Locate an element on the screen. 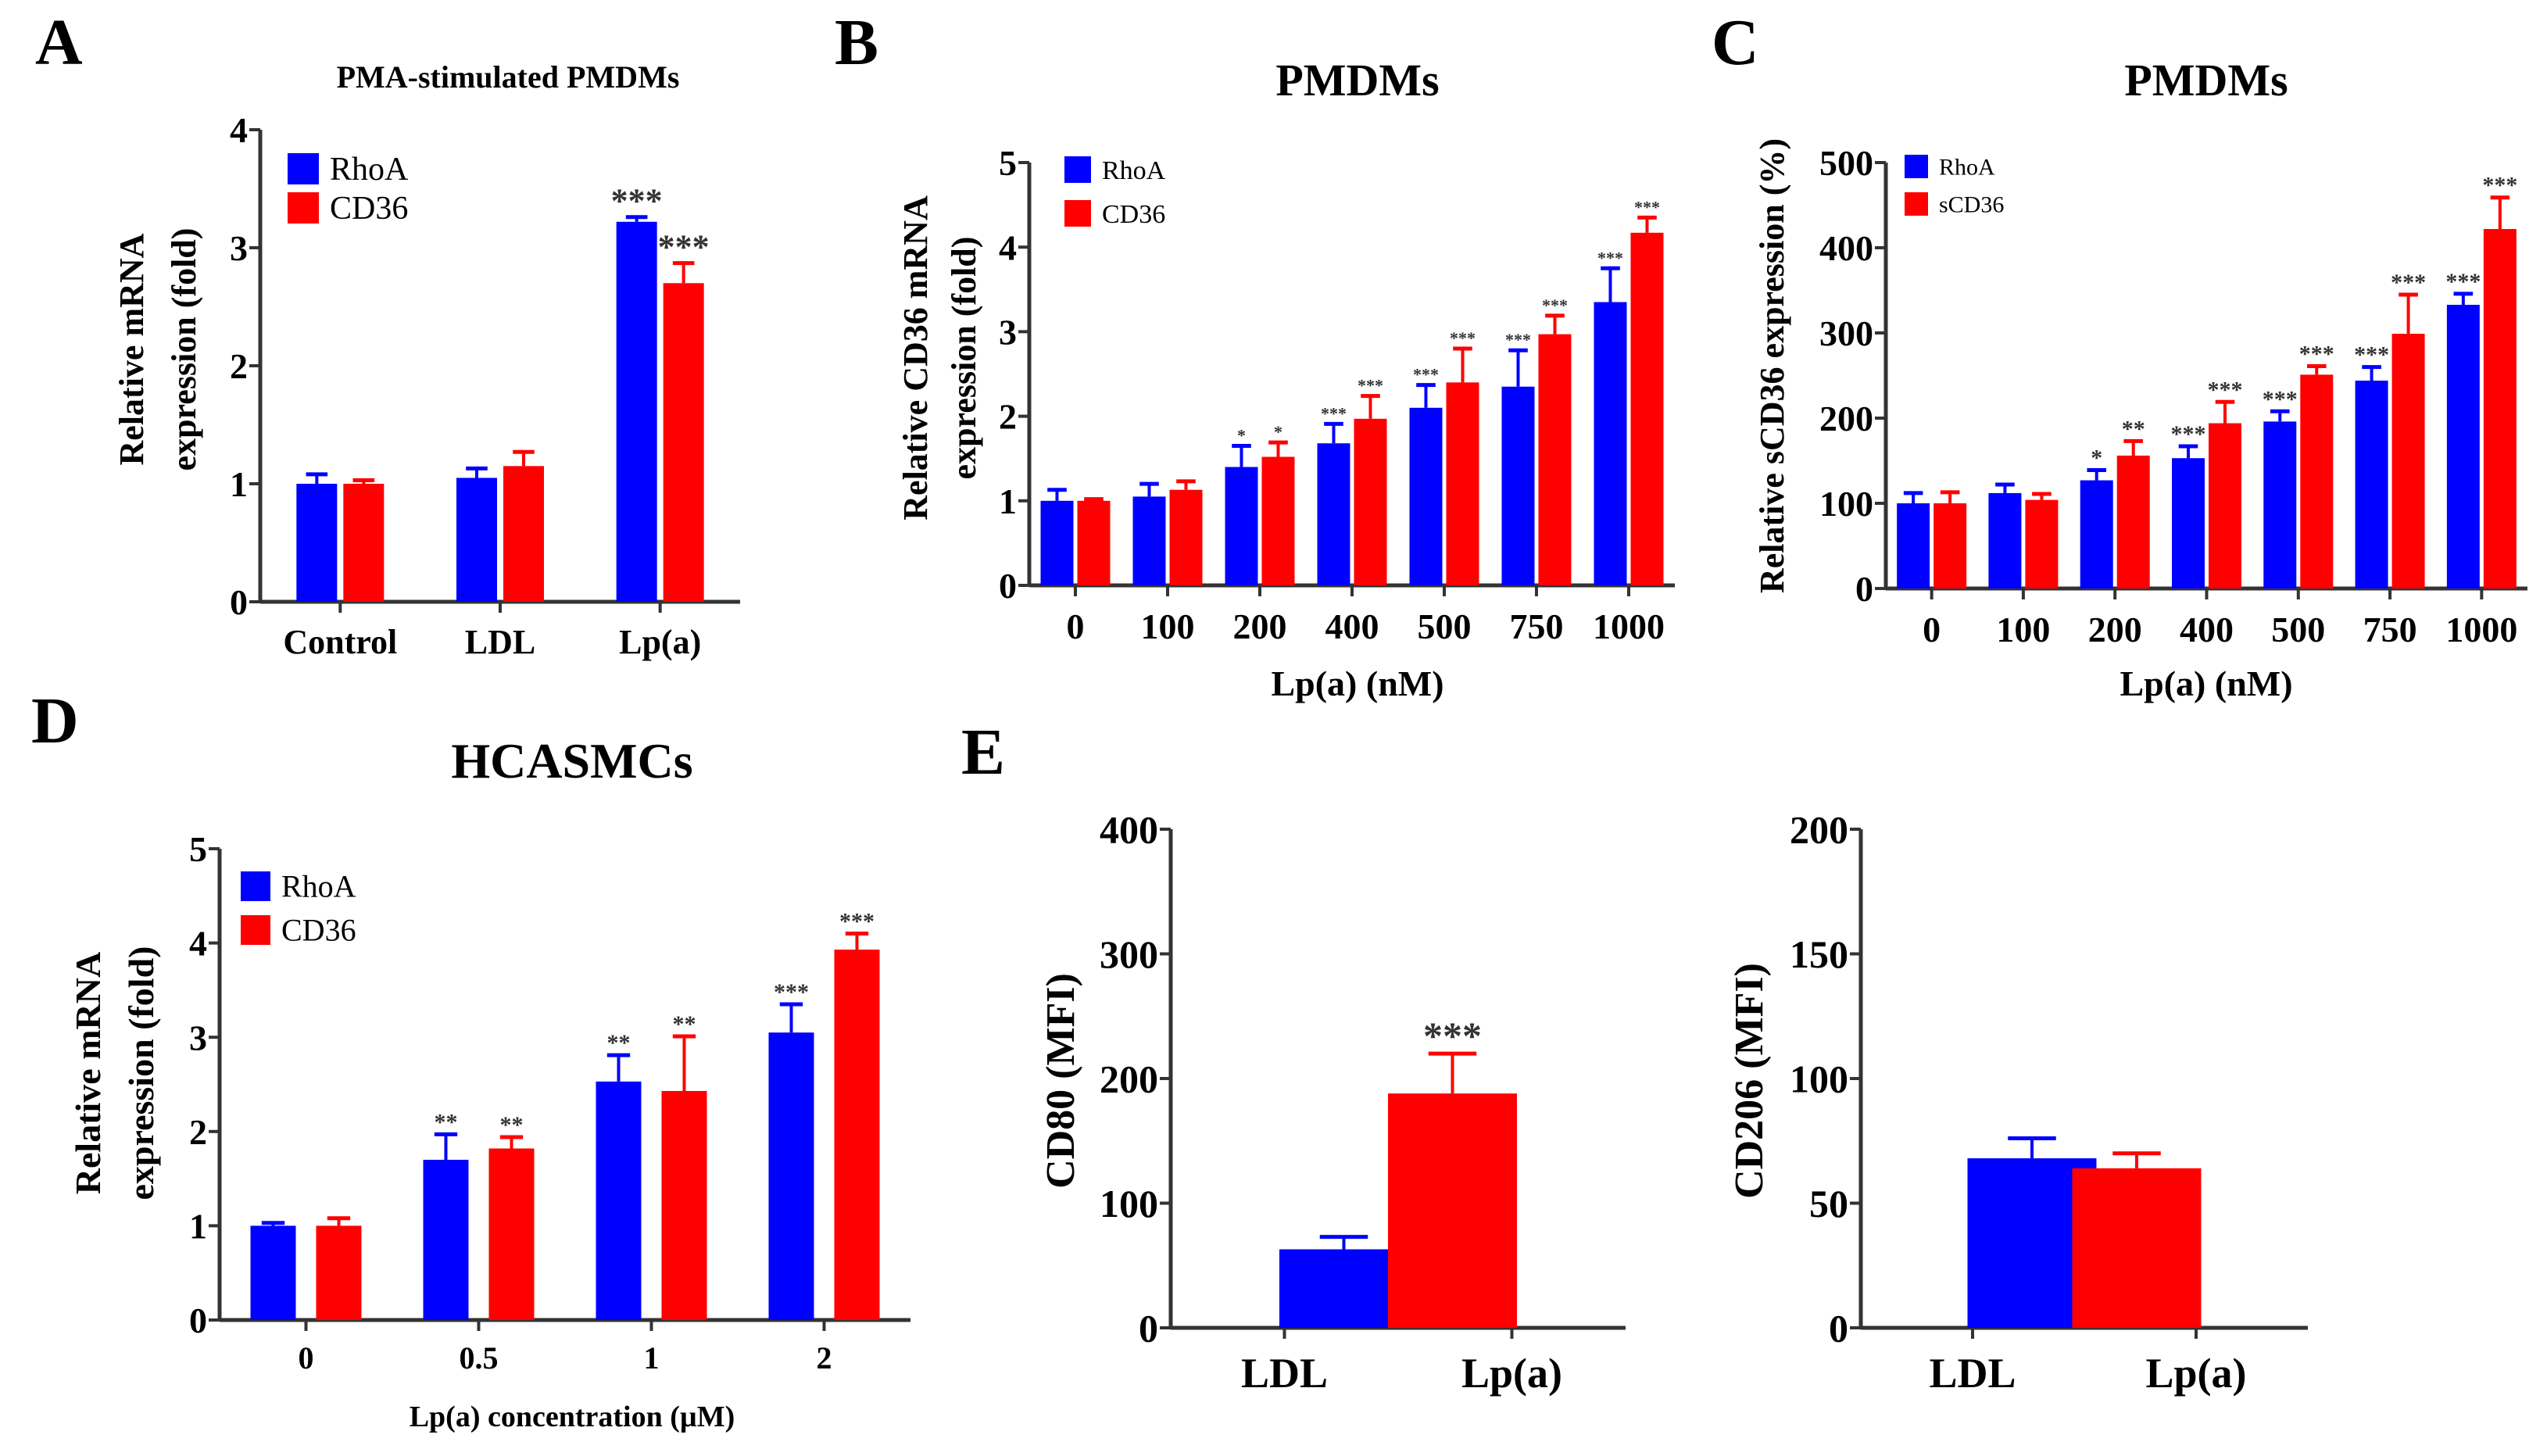  y-tick-label: 3 is located at coordinates (198, 1037).